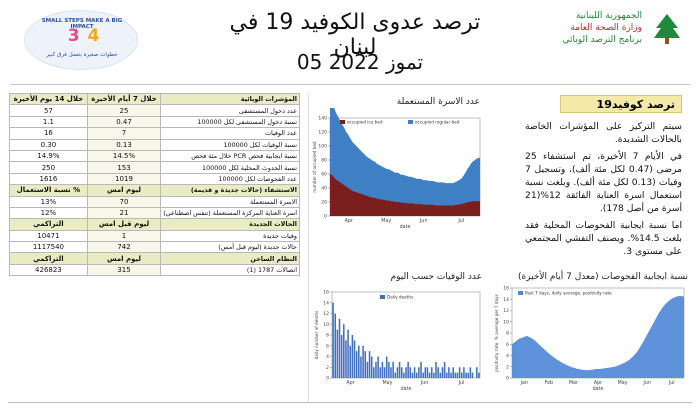  What do you see at coordinates (437, 122) in the screenshot?
I see `legend-label-regular: occupied regular bed` at bounding box center [437, 122].